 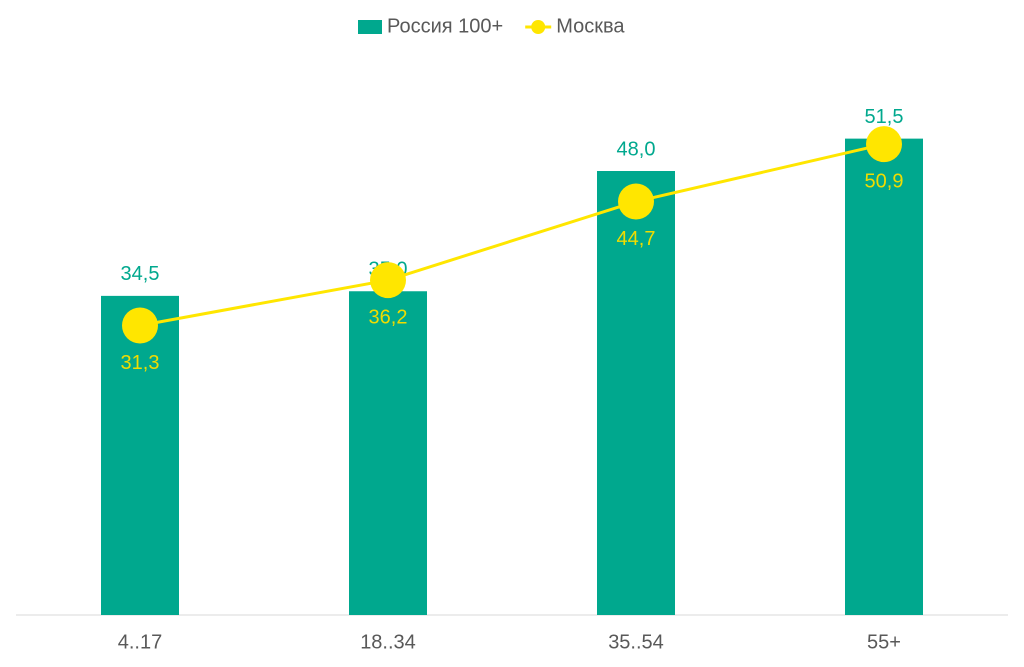 What do you see at coordinates (590, 26) in the screenshot?
I see `legend-label: Москва` at bounding box center [590, 26].